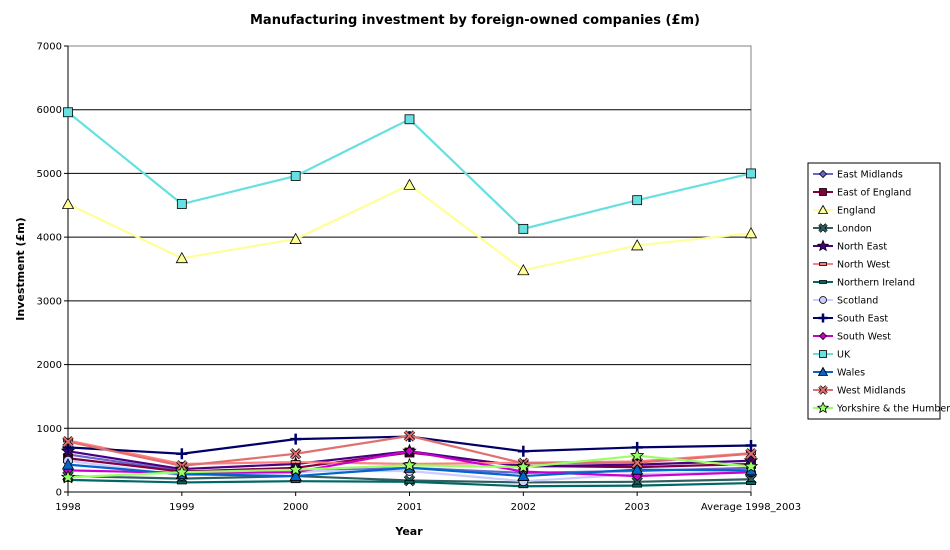 The image size is (950, 550). What do you see at coordinates (876, 283) in the screenshot?
I see `legend-label: Northern Ireland` at bounding box center [876, 283].